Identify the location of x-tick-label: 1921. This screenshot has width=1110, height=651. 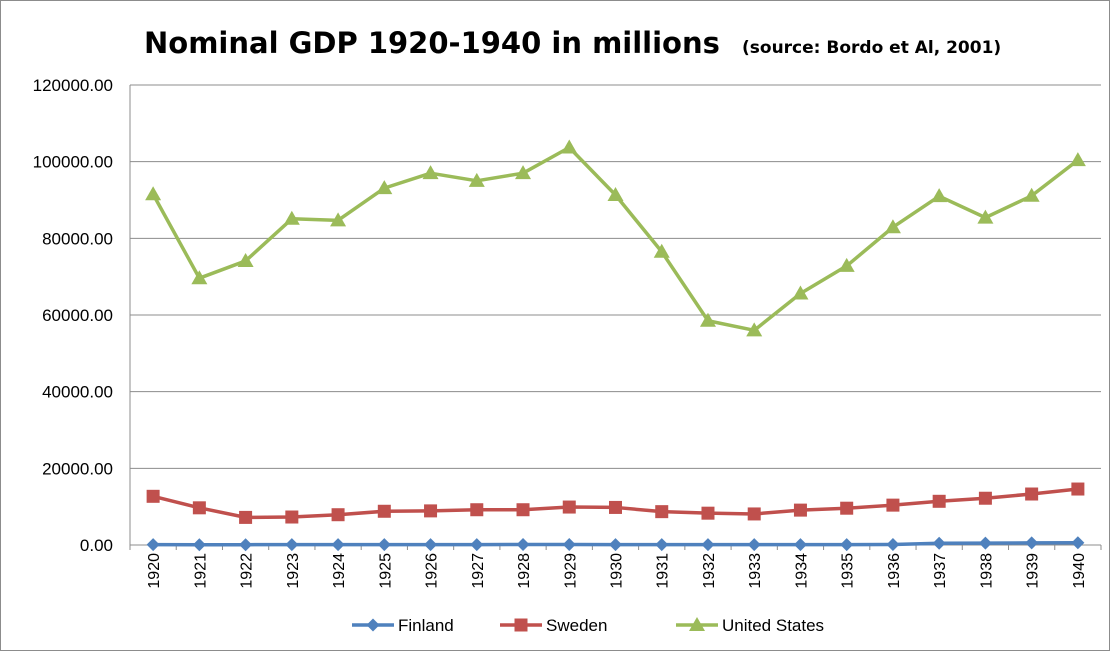
(200, 571).